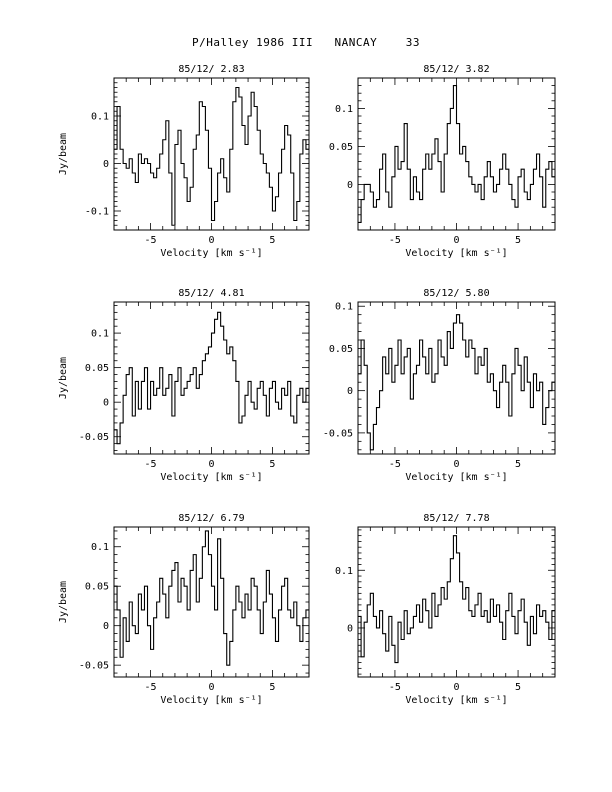  I want to click on panel-title: 85/12/ 2.83, so click(211, 69).